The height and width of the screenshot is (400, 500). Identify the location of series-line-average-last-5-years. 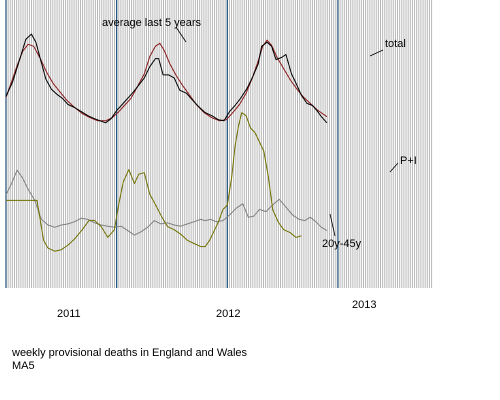
(166, 80).